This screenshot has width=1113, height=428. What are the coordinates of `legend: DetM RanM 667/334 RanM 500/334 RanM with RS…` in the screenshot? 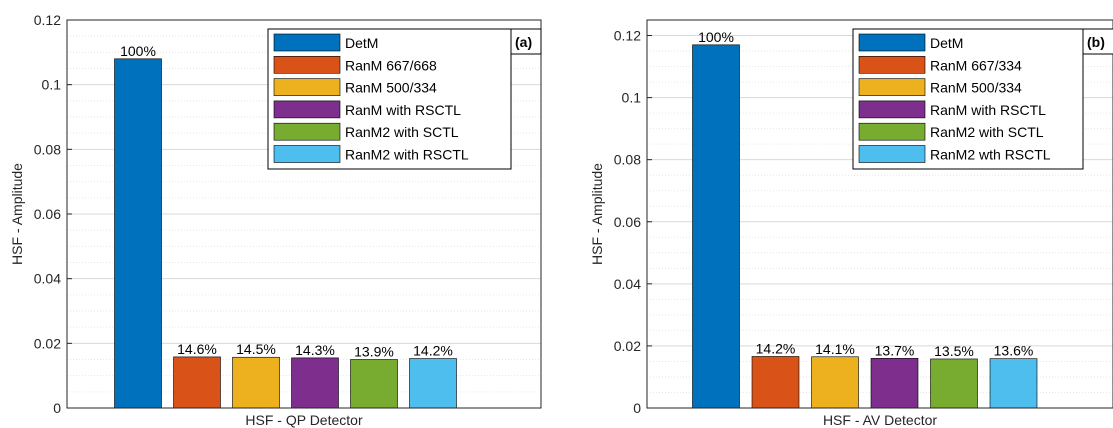 It's located at (968, 99).